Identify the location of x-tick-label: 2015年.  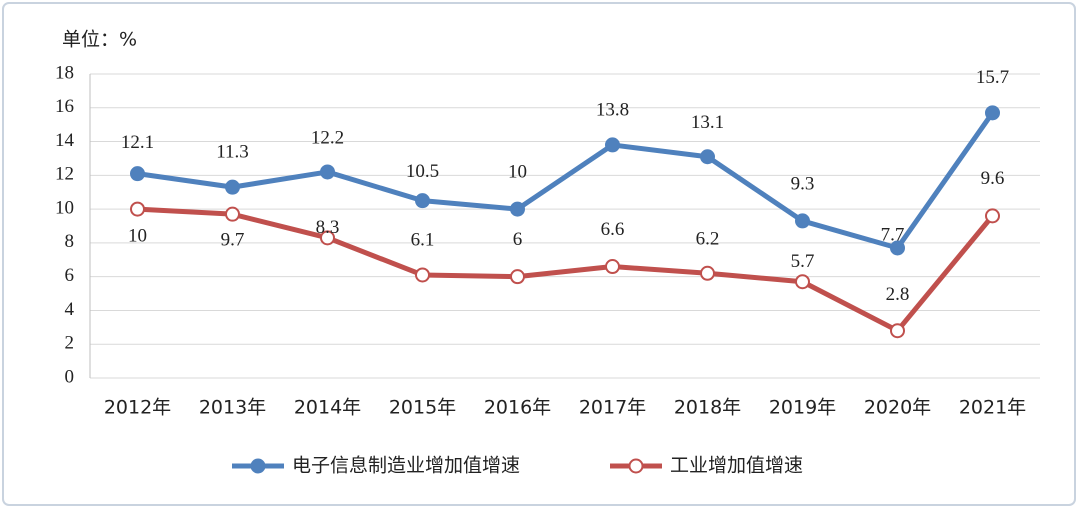
(422, 408).